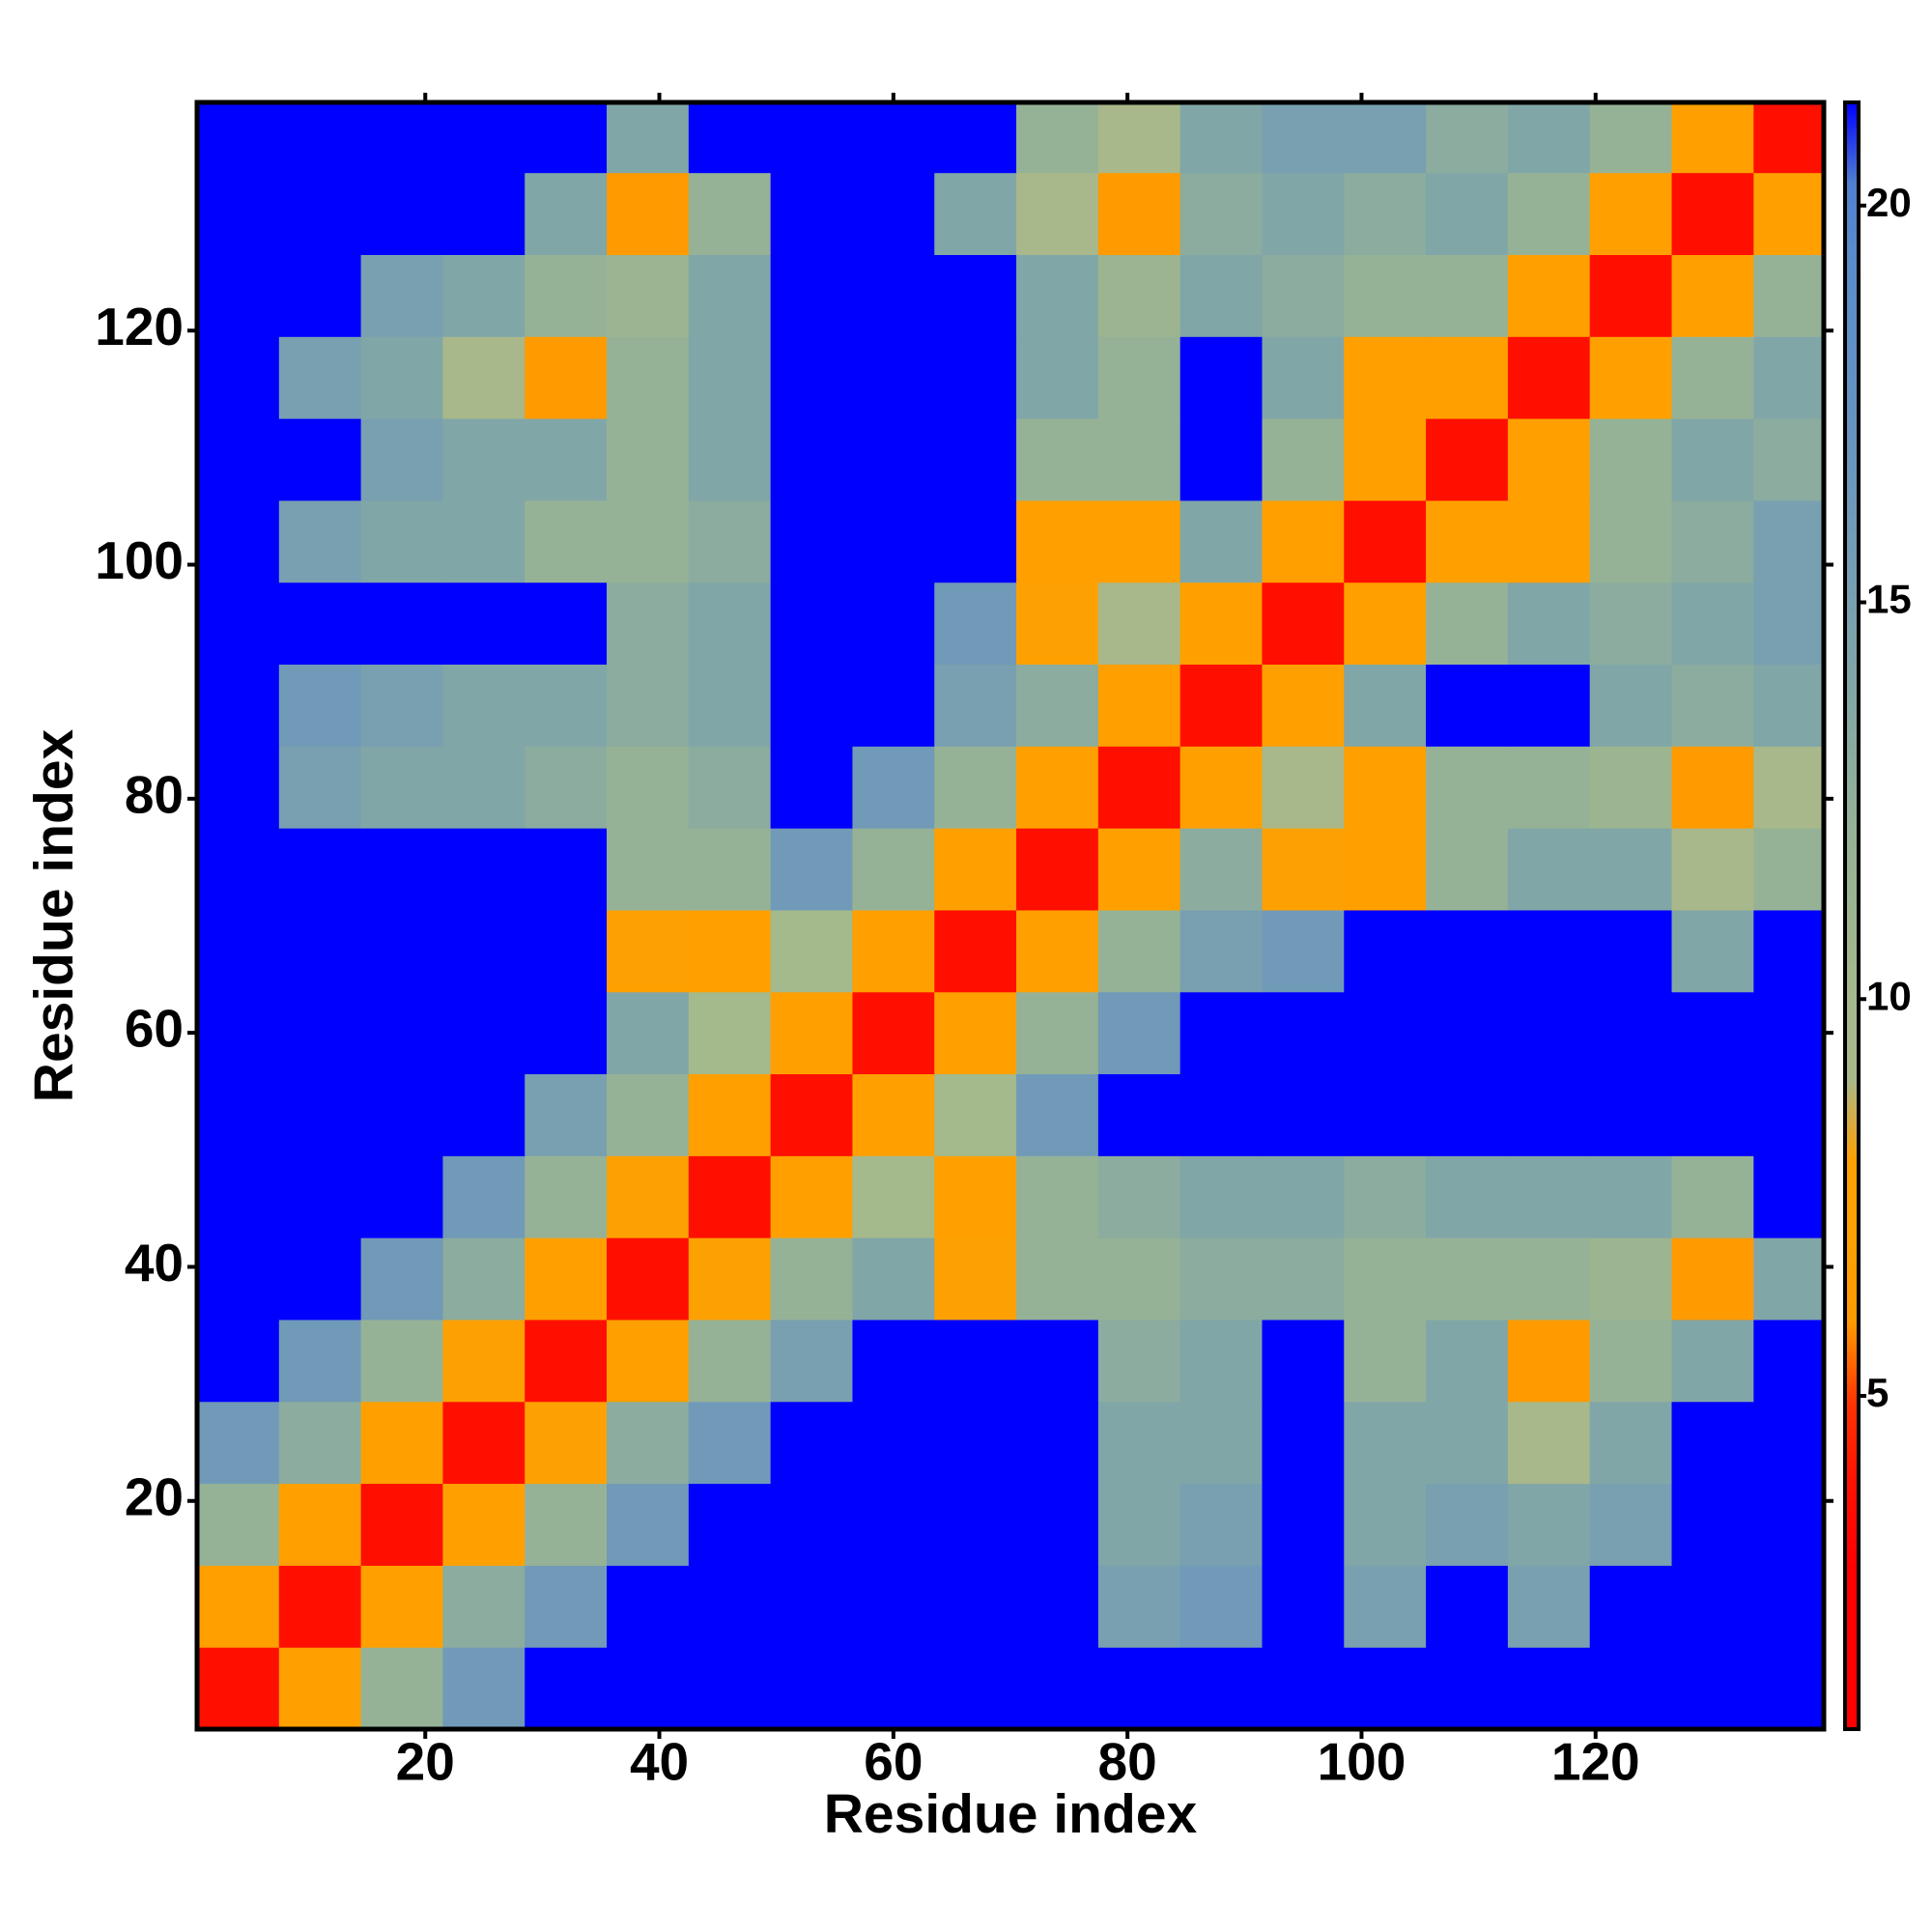 The image size is (1932, 1932). I want to click on x-tick-label: 40, so click(659, 1762).